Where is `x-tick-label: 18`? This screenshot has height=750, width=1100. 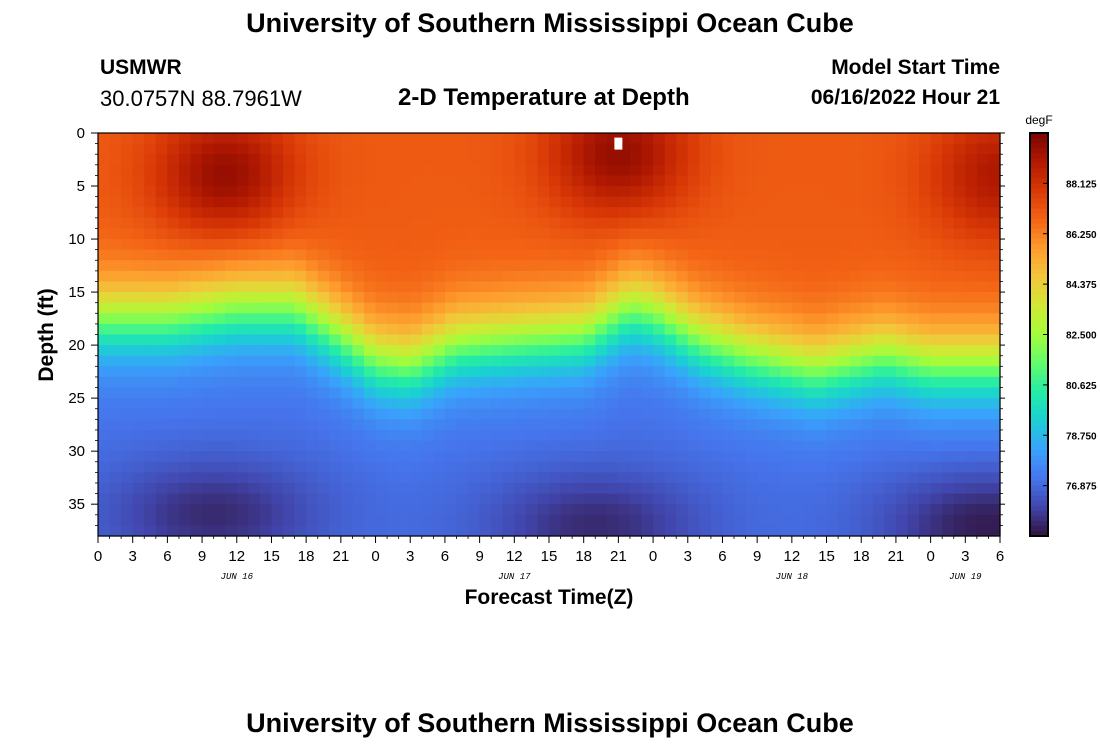
x-tick-label: 18 is located at coordinates (583, 556).